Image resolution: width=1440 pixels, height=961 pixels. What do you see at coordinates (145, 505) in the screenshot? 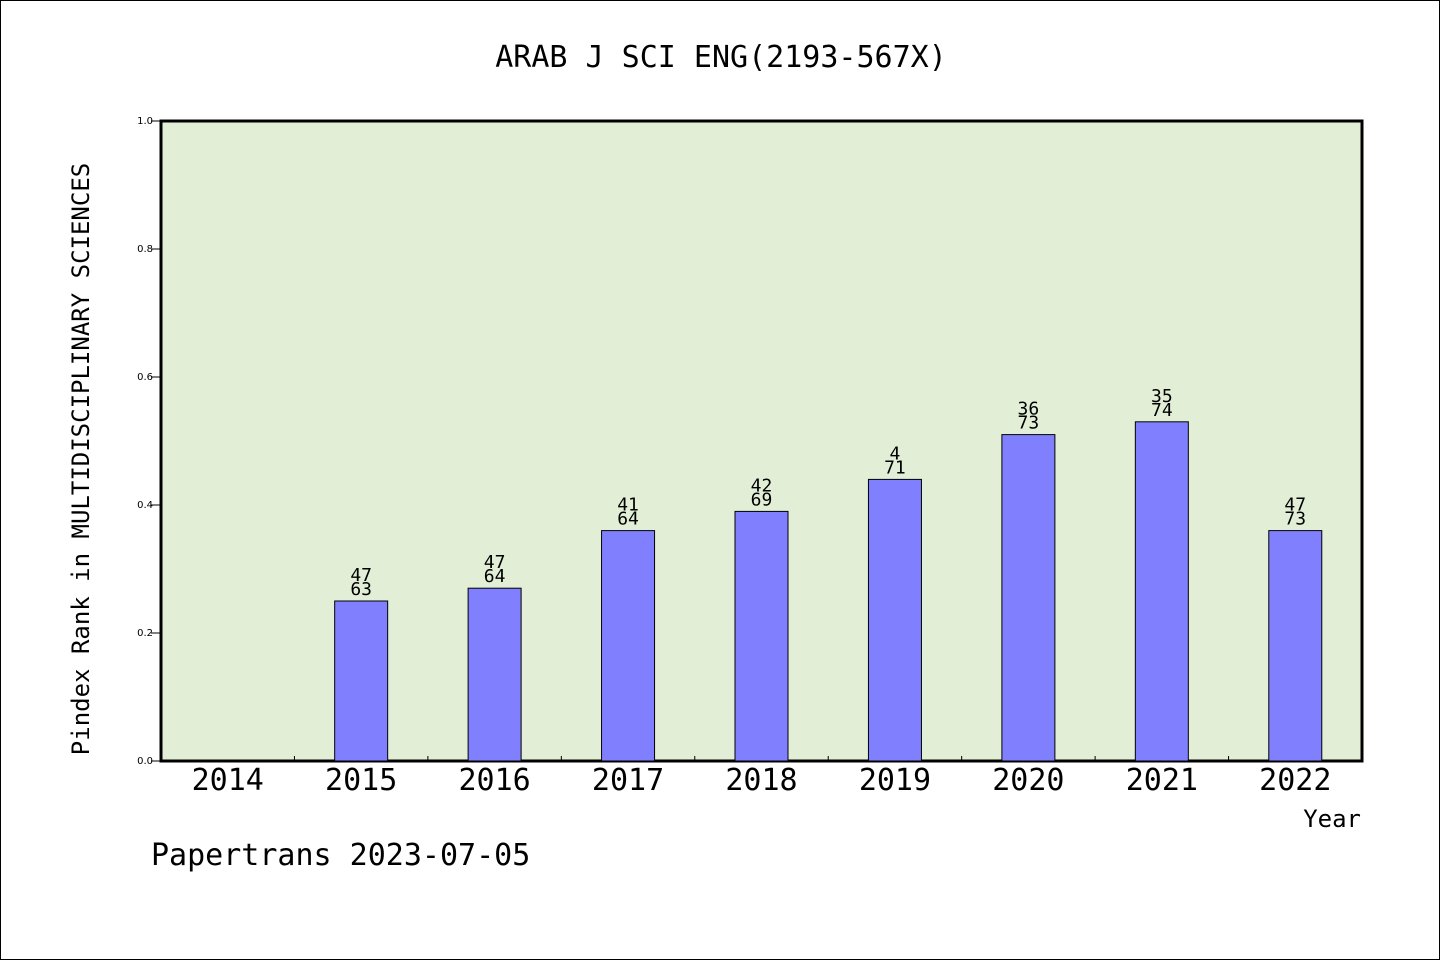
I see `y-tick-label: 0.4` at bounding box center [145, 505].